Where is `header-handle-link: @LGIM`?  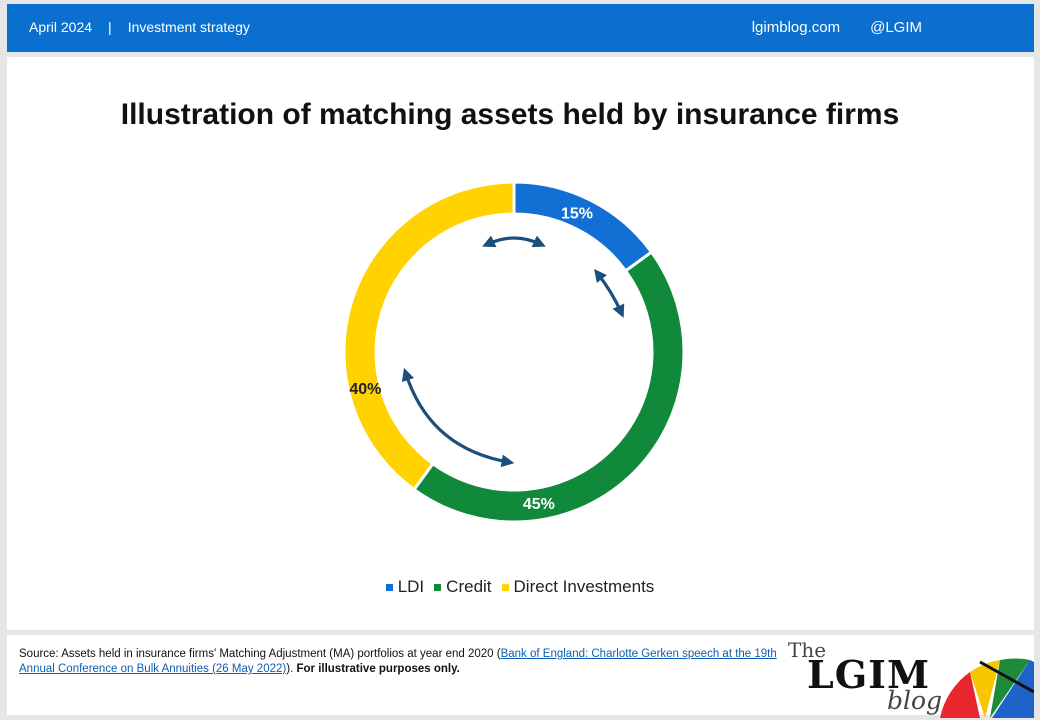
header-handle-link: @LGIM is located at coordinates (896, 27).